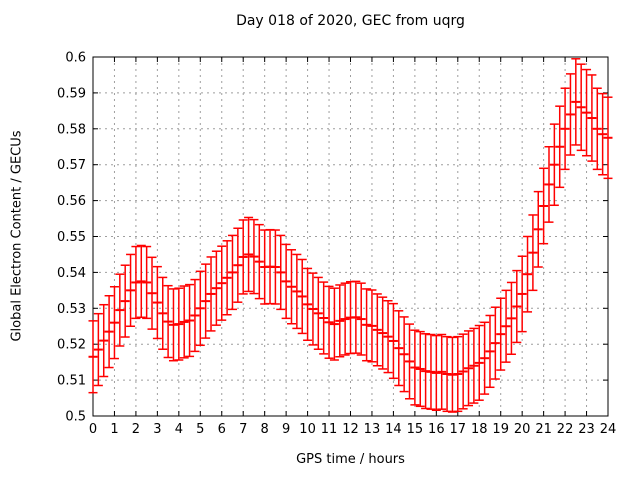  What do you see at coordinates (71, 201) in the screenshot?
I see `y-tick-label: 0.56` at bounding box center [71, 201].